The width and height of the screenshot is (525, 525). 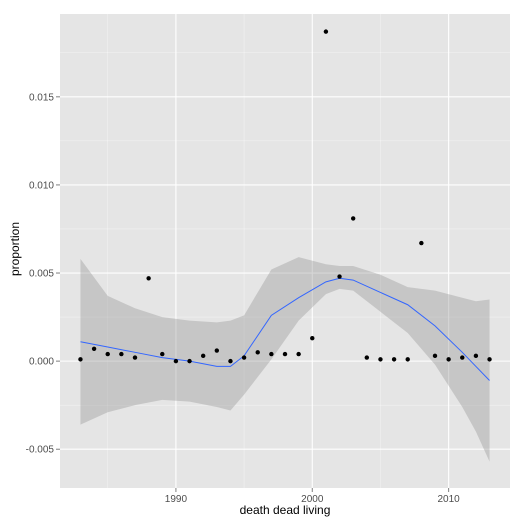 What do you see at coordinates (41, 185) in the screenshot?
I see `y-tick-label: 0.010` at bounding box center [41, 185].